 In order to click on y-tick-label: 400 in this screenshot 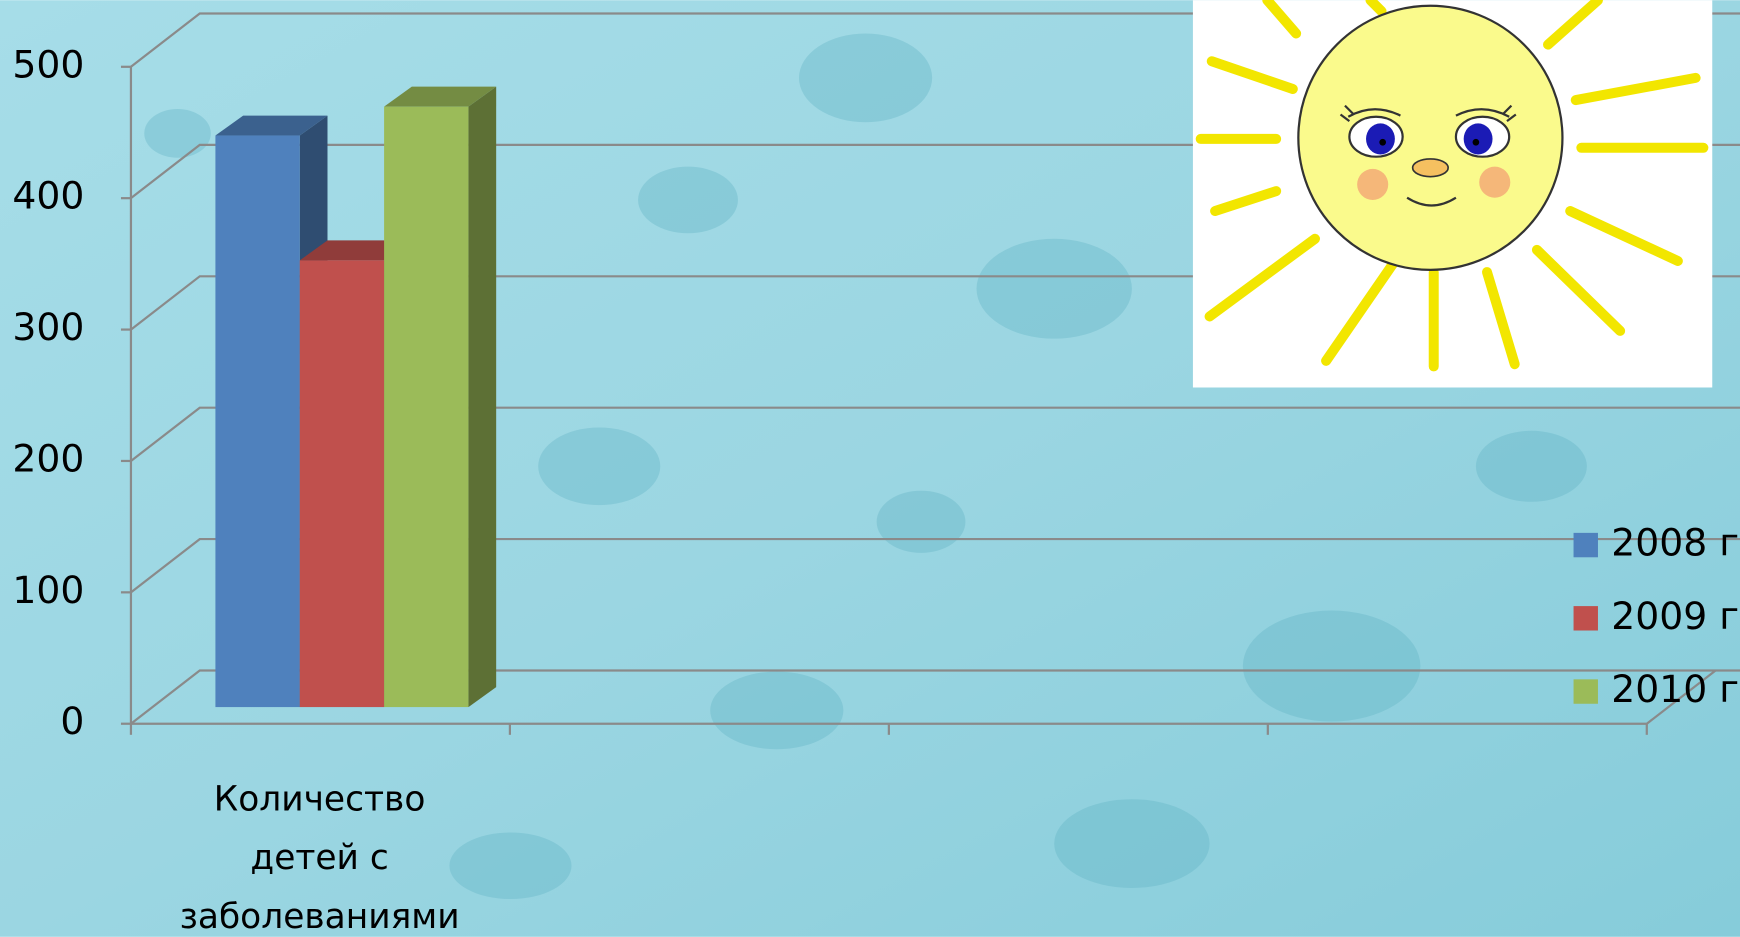, I will do `click(48, 196)`.